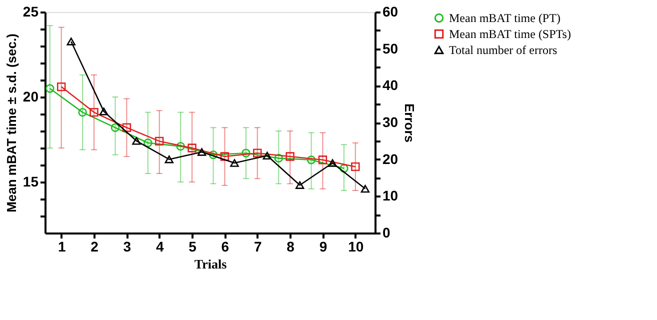 The height and width of the screenshot is (320, 657). I want to click on x-tick-label: 3, so click(127, 246).